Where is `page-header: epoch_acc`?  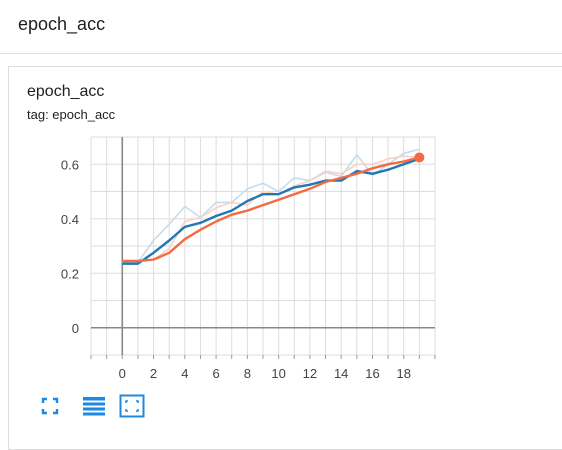
page-header: epoch_acc is located at coordinates (281, 27).